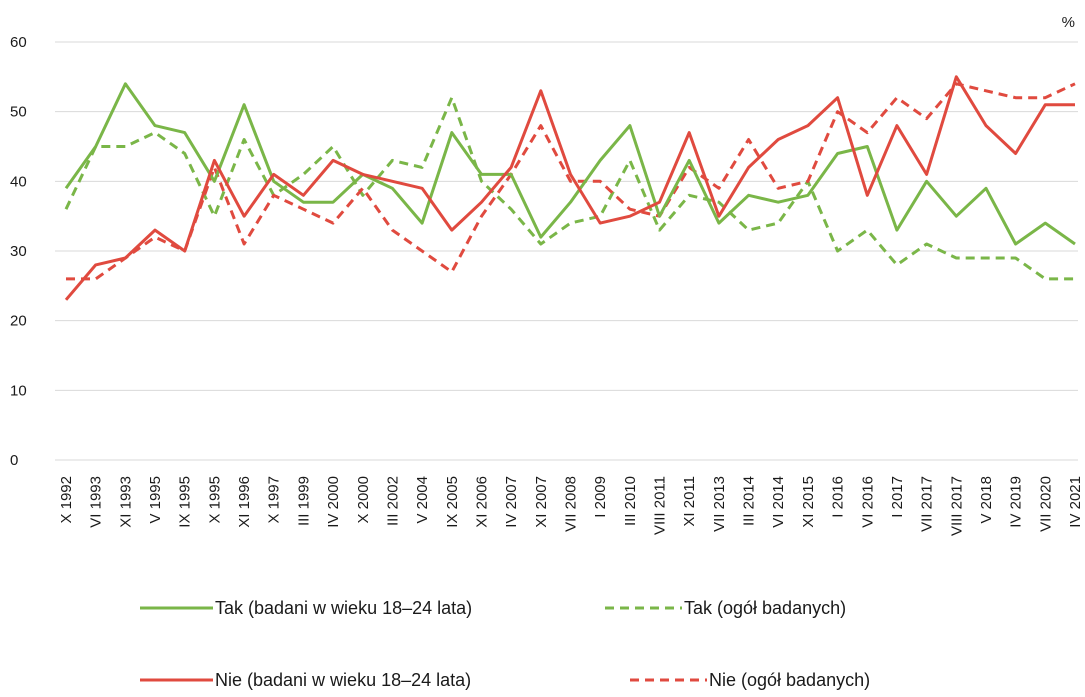  Describe the element at coordinates (600, 497) in the screenshot. I see `x-tick-label: I 2009` at that location.